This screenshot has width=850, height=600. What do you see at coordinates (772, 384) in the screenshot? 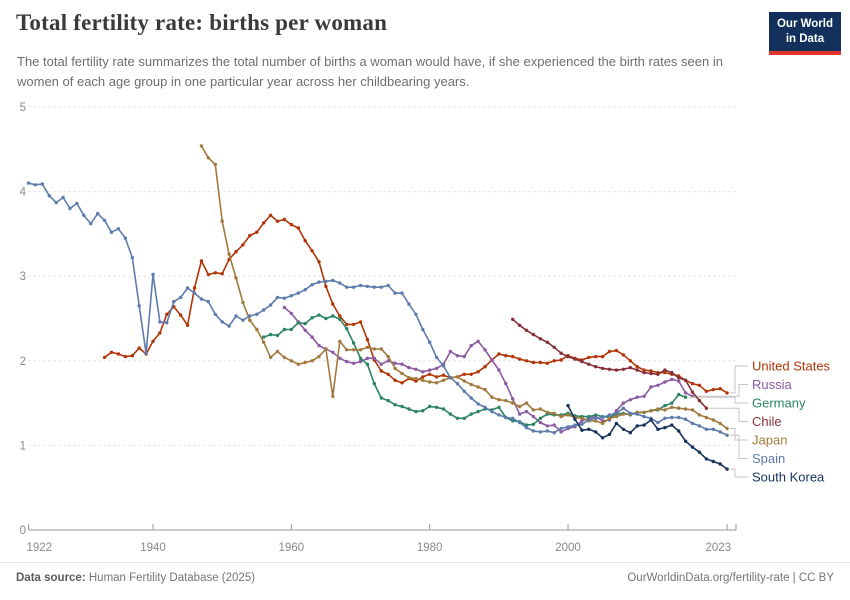
I see `legend-label-russia: Russia` at bounding box center [772, 384].